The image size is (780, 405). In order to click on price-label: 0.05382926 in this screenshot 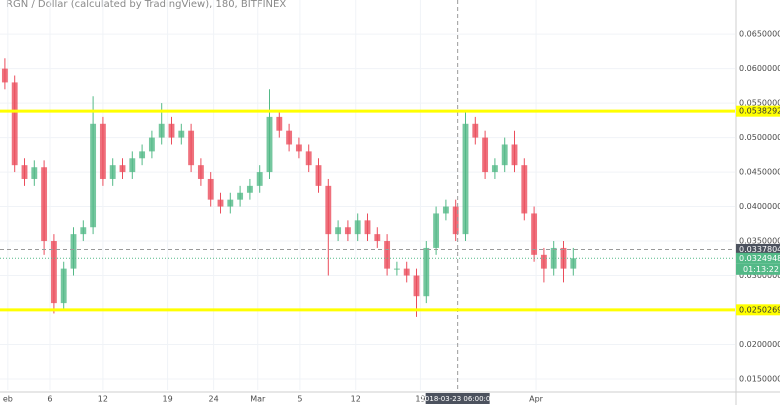, I will do `click(759, 111)`.